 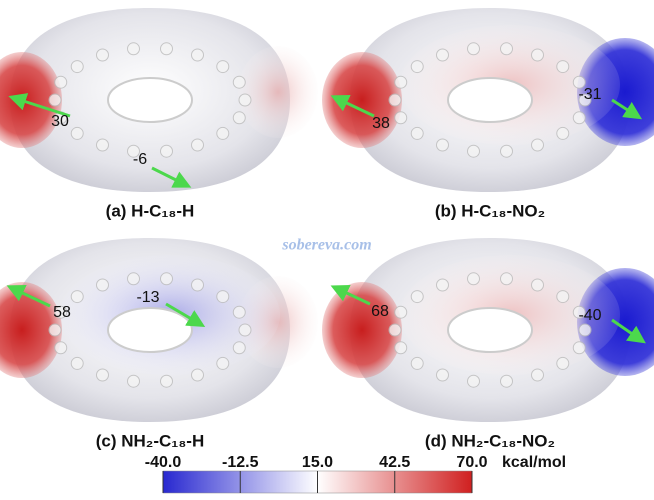 I want to click on colorbar-tick-label: 15.0, so click(x=317, y=462).